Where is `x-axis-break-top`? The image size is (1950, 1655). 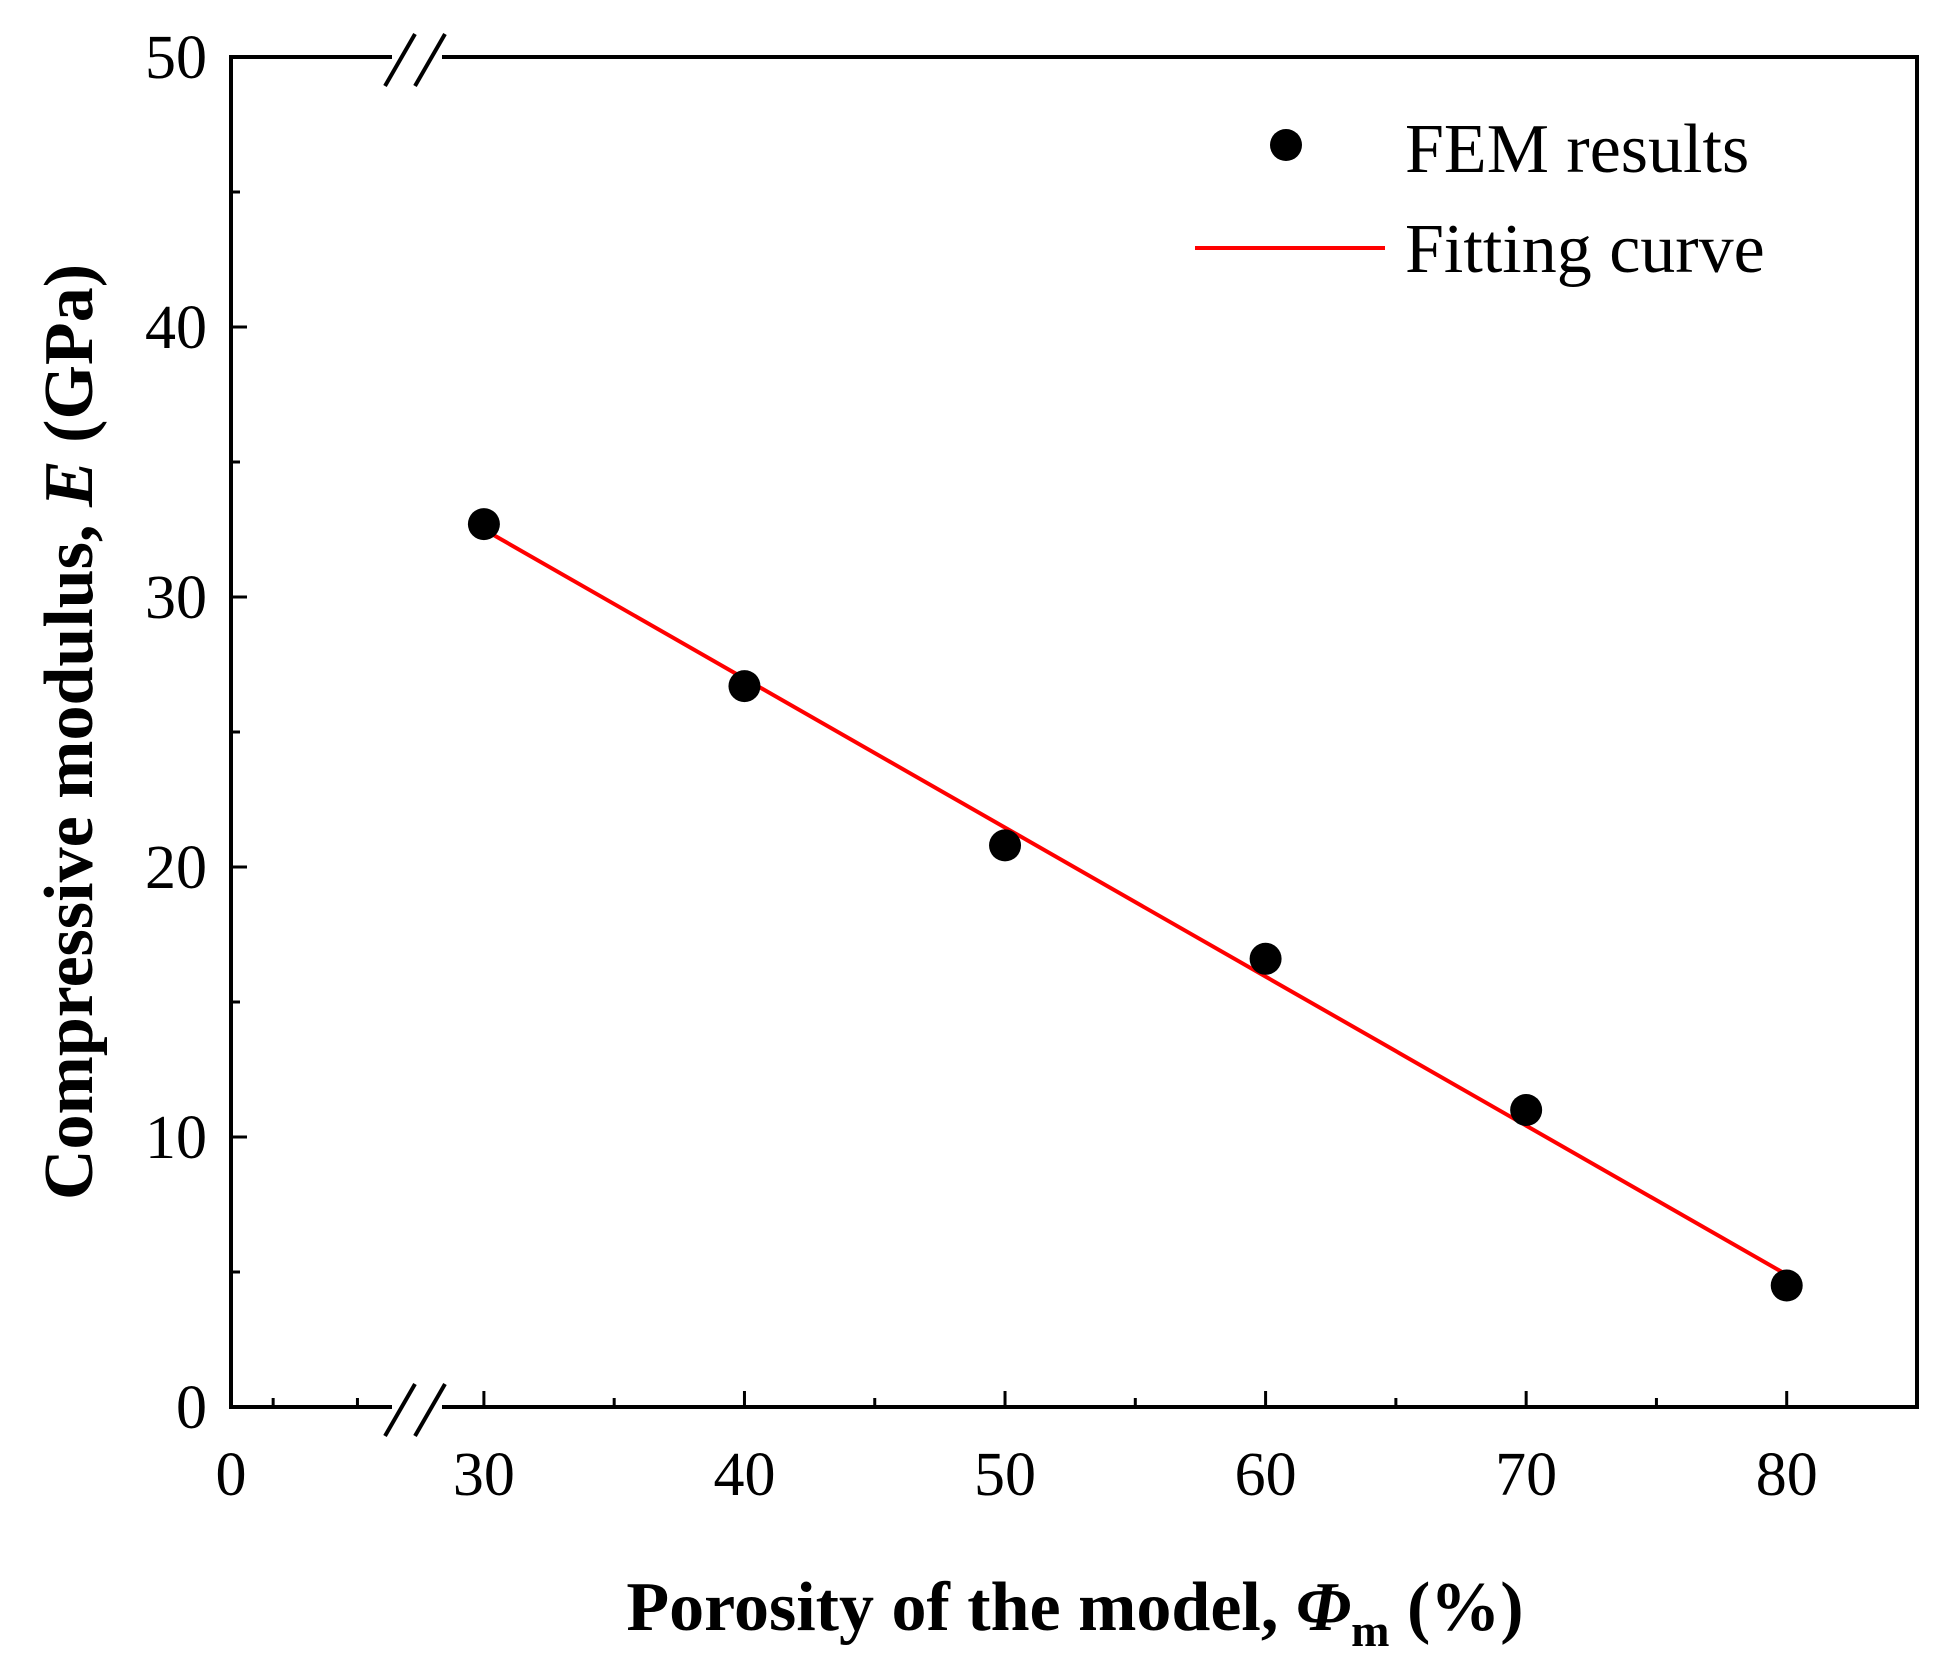 x-axis-break-top is located at coordinates (415, 60).